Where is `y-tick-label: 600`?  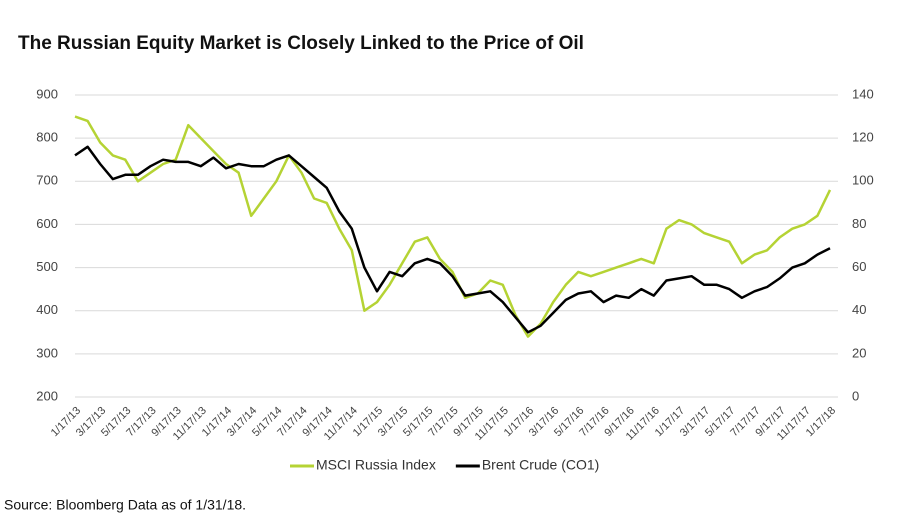
y-tick-label: 600 is located at coordinates (47, 223).